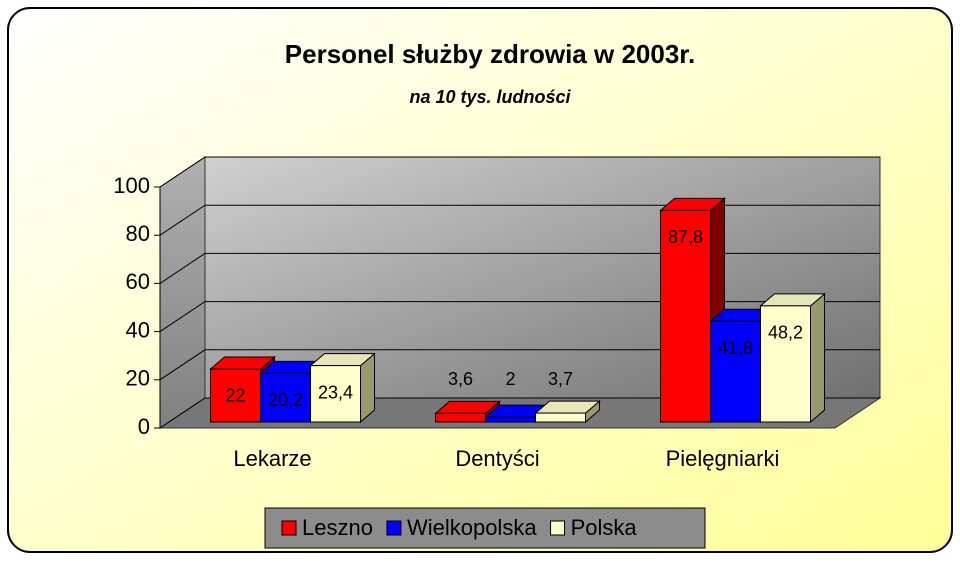 The image size is (960, 565). I want to click on y-tick-label: 0, so click(144, 426).